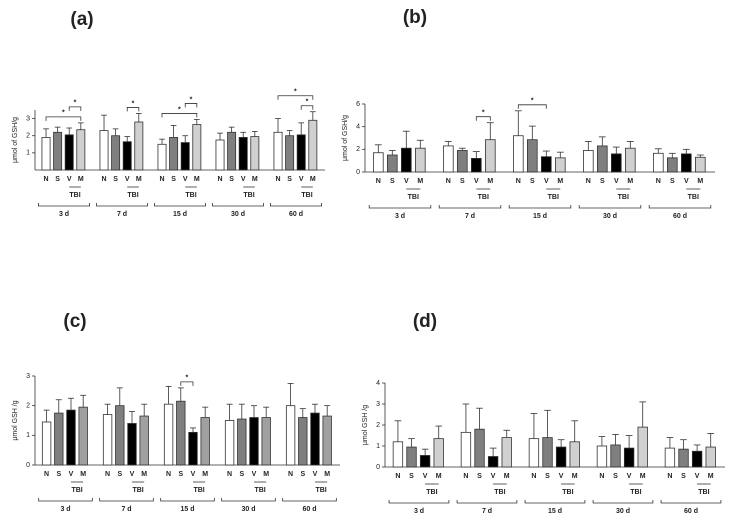 The height and width of the screenshot is (525, 734). What do you see at coordinates (309, 509) in the screenshot?
I see `group-label: 60 d` at bounding box center [309, 509].